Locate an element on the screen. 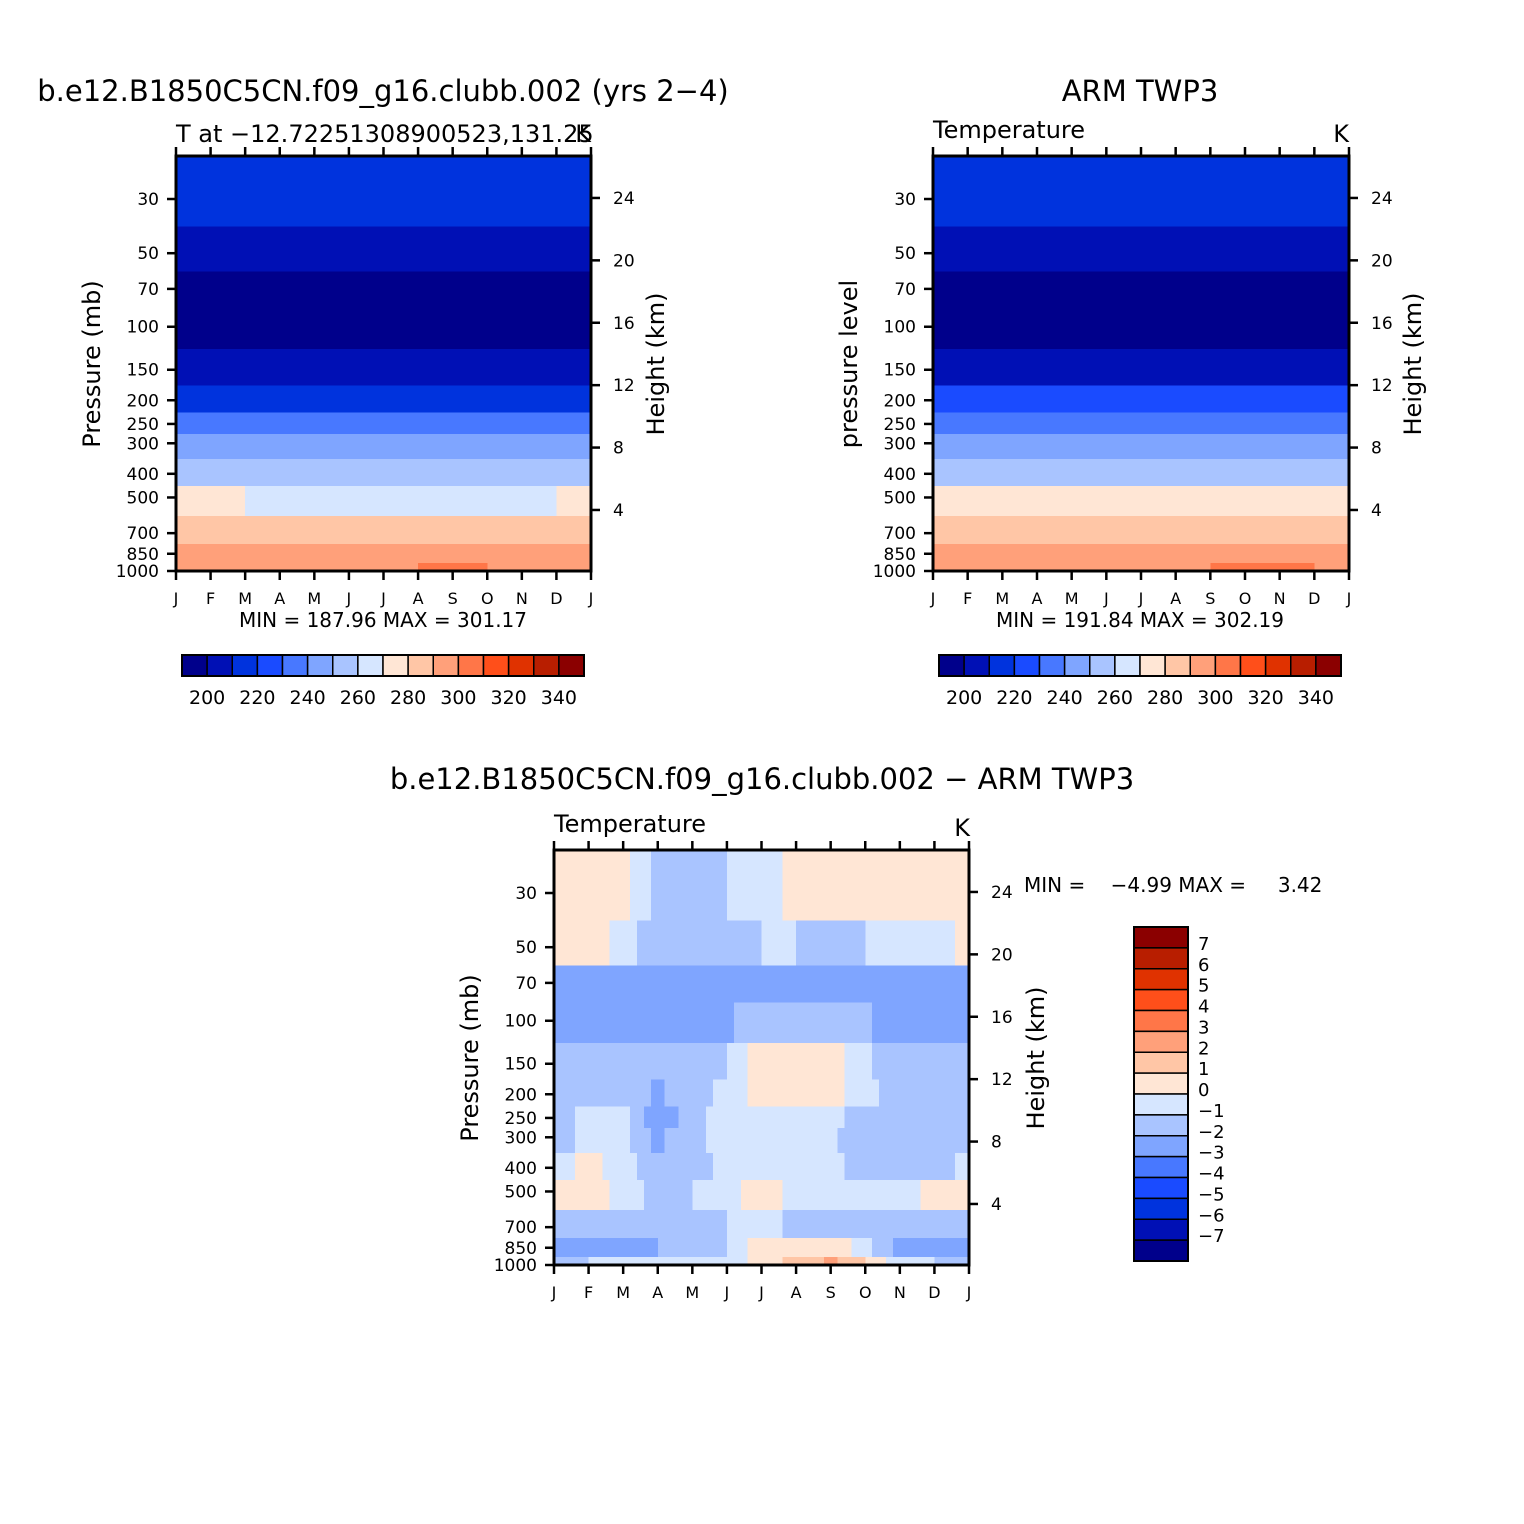  obs-height-tick-label: 12 is located at coordinates (1382, 386).